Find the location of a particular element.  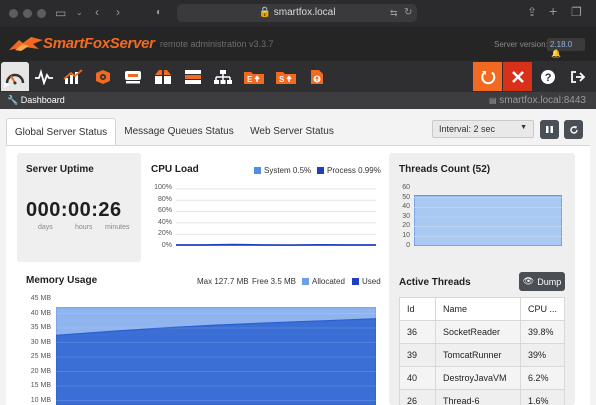

halt-button is located at coordinates (517, 76).